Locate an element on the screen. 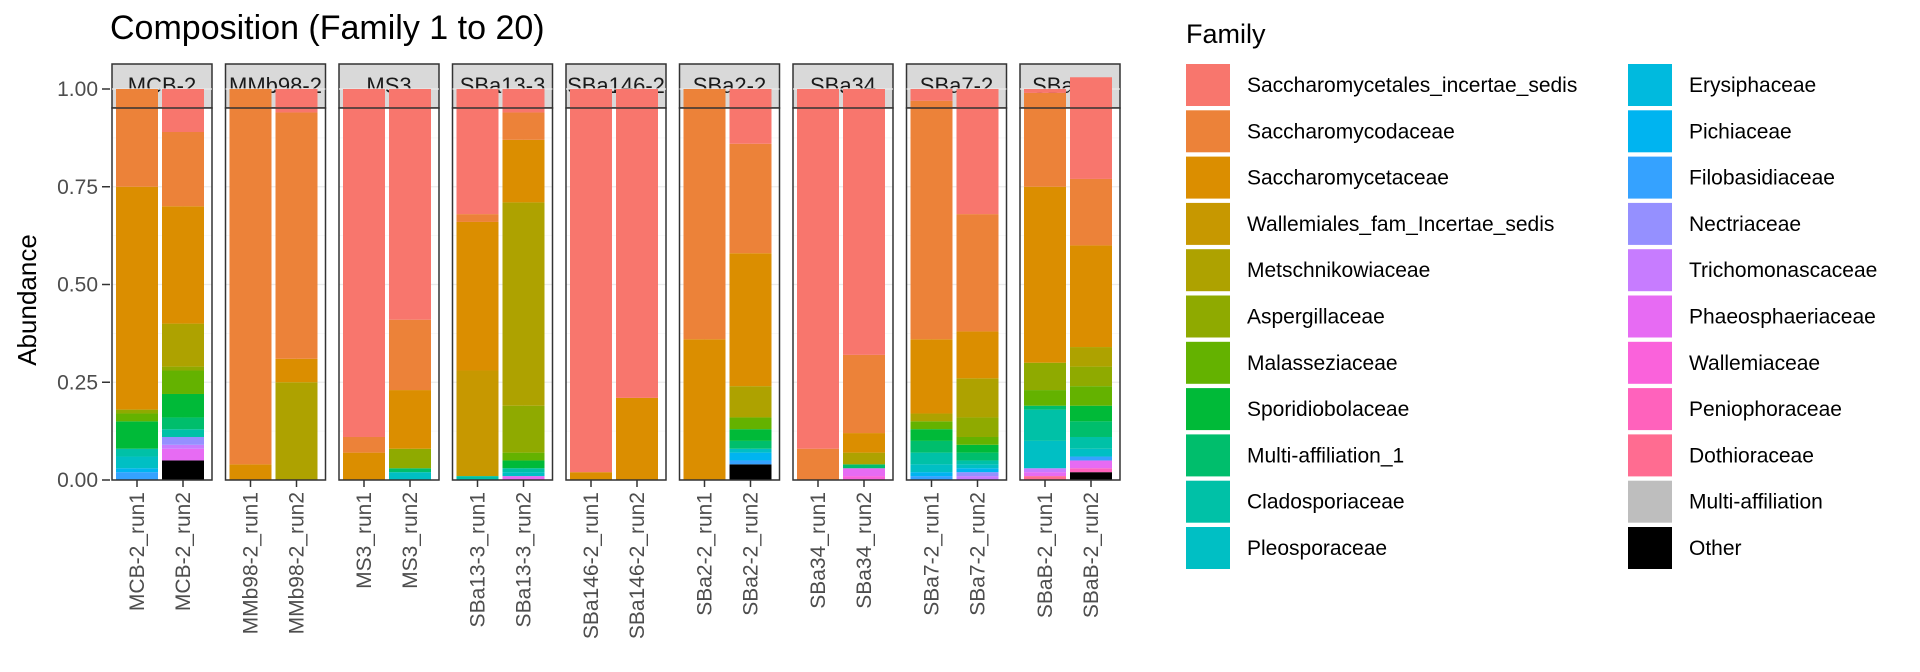 The width and height of the screenshot is (1920, 672). legend-item-sporidiobolaceae: Sporidiobolaceae is located at coordinates (1297, 409).